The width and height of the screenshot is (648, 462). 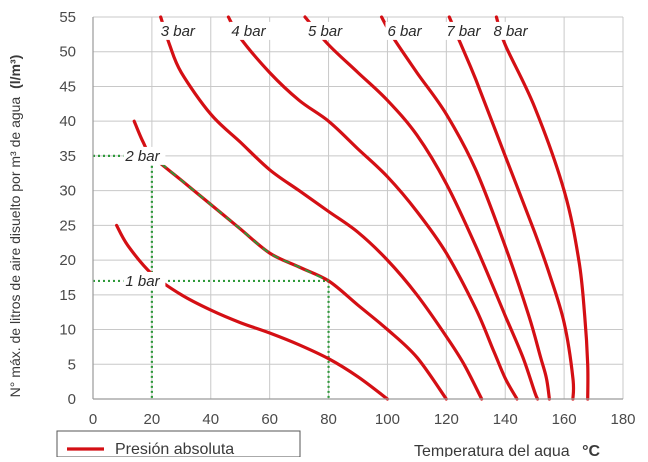 I want to click on curve-label: 7 bar, so click(x=463, y=31).